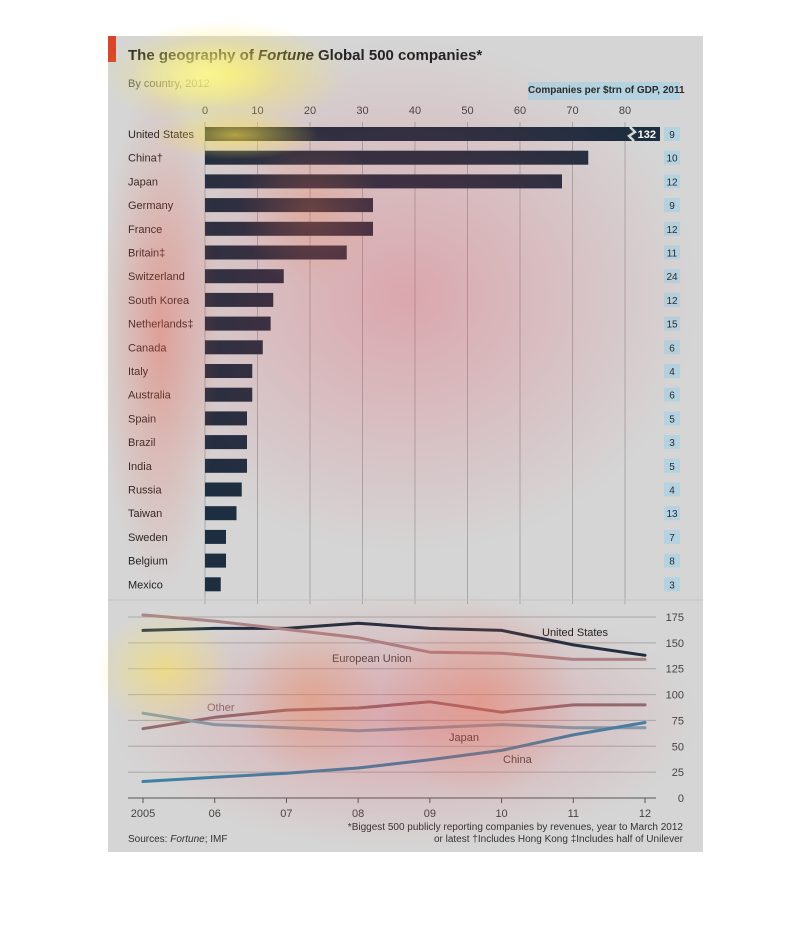  I want to click on x-tick-label: 80, so click(625, 111).